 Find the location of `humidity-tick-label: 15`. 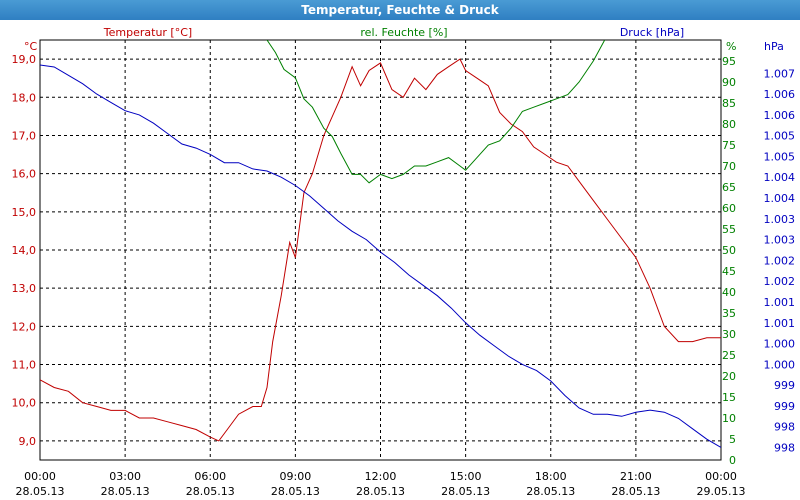

humidity-tick-label: 15 is located at coordinates (729, 397).